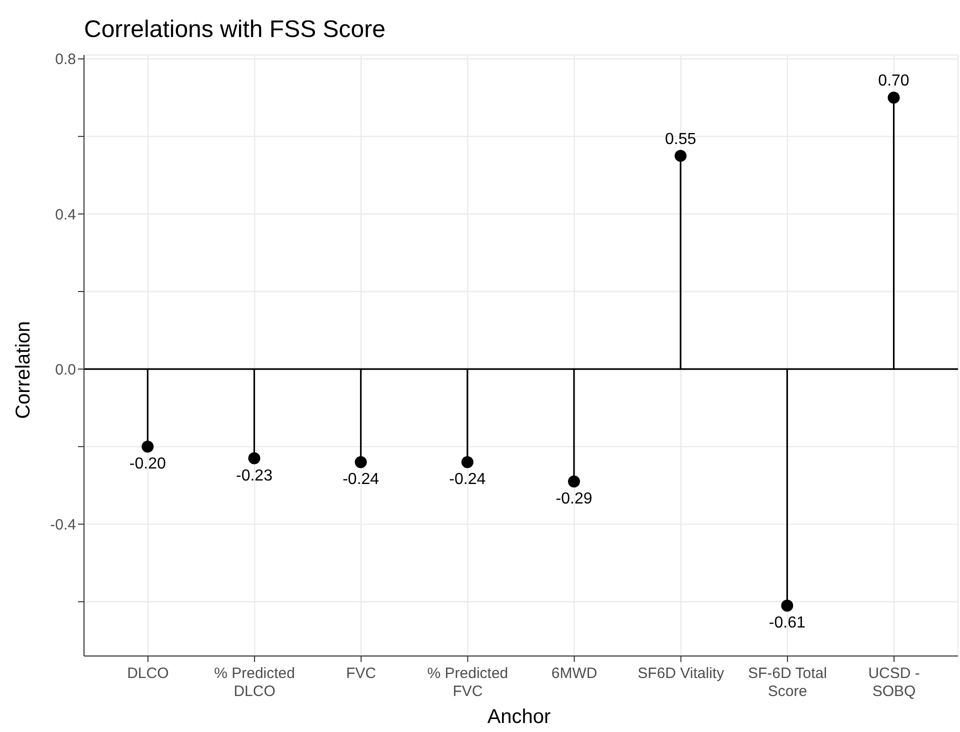 The image size is (960, 732). I want to click on data-label: 0.70, so click(894, 81).